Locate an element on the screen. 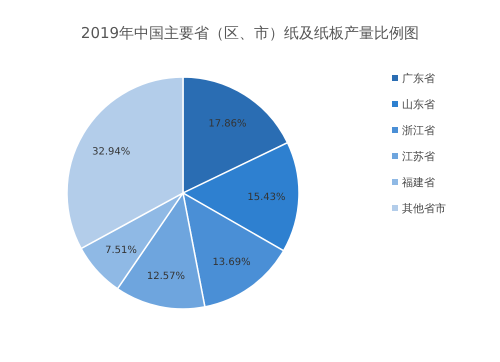 The height and width of the screenshot is (362, 500). chart-title: 2019年中国主要省（区、市）纸及纸板产量比例图 is located at coordinates (250, 33).